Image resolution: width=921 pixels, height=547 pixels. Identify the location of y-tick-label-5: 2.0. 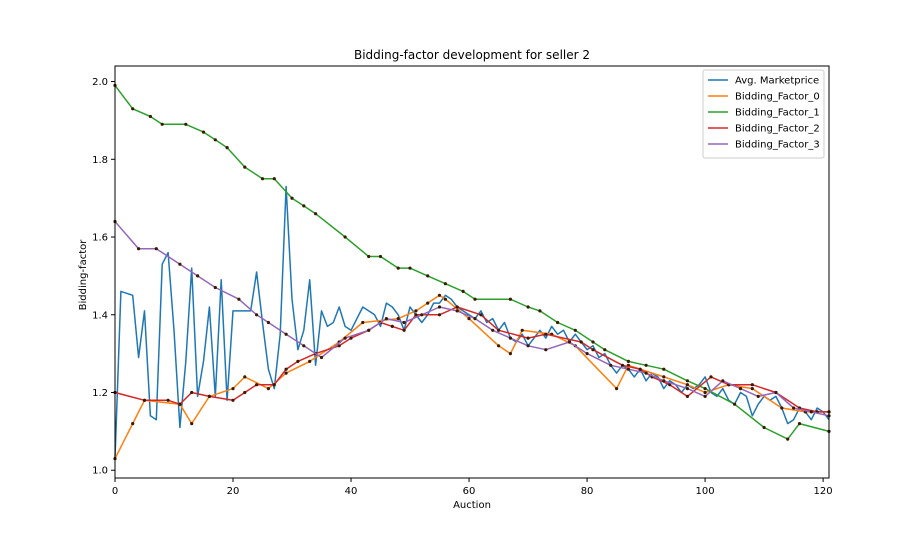
(100, 82).